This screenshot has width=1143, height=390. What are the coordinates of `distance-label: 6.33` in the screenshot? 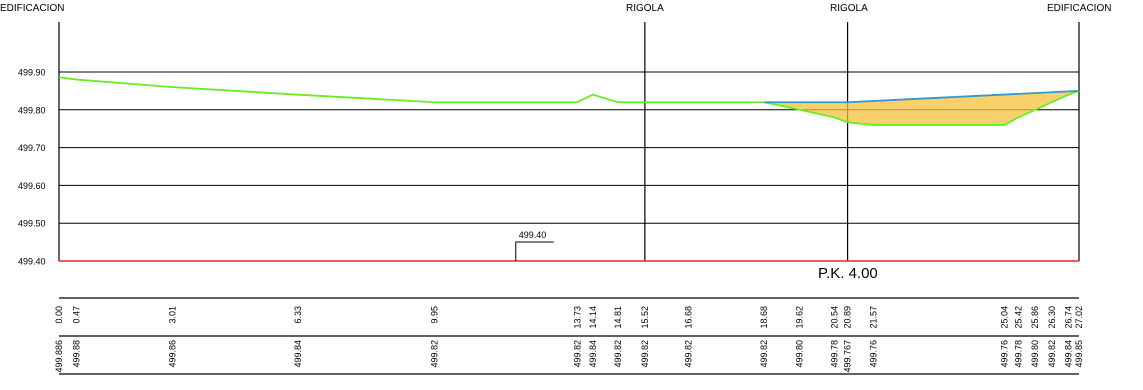 It's located at (298, 315).